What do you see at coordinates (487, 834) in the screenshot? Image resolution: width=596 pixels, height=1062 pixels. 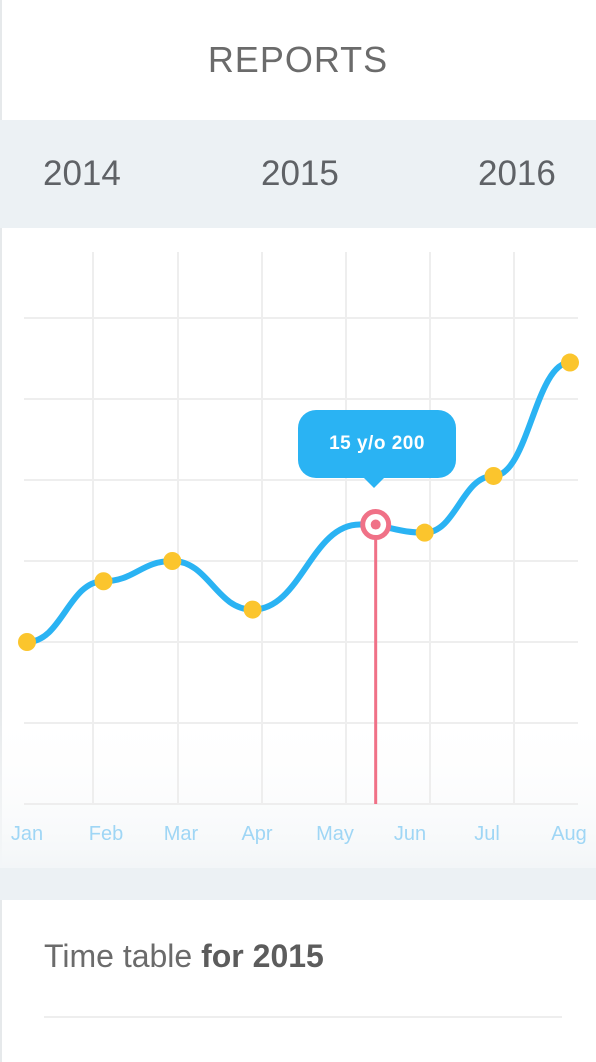 I see `x-tick-label-jul: Jul` at bounding box center [487, 834].